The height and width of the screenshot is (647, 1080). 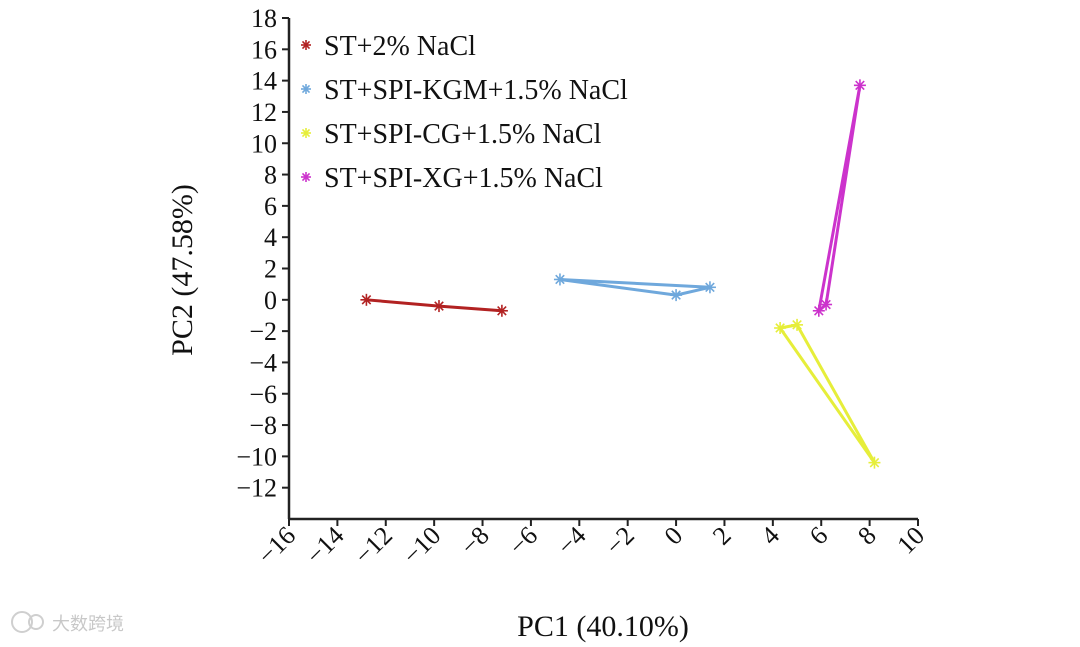 What do you see at coordinates (603, 626) in the screenshot?
I see `x-axis-title: PC1 (40.10%)` at bounding box center [603, 626].